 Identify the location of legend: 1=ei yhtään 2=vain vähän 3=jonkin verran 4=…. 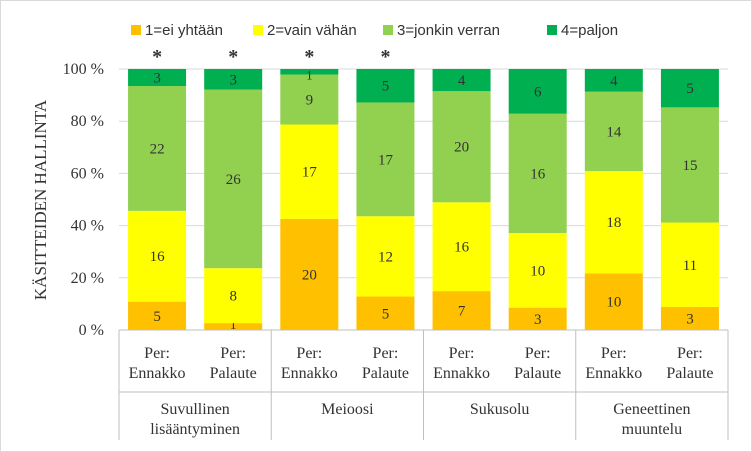
(374, 30).